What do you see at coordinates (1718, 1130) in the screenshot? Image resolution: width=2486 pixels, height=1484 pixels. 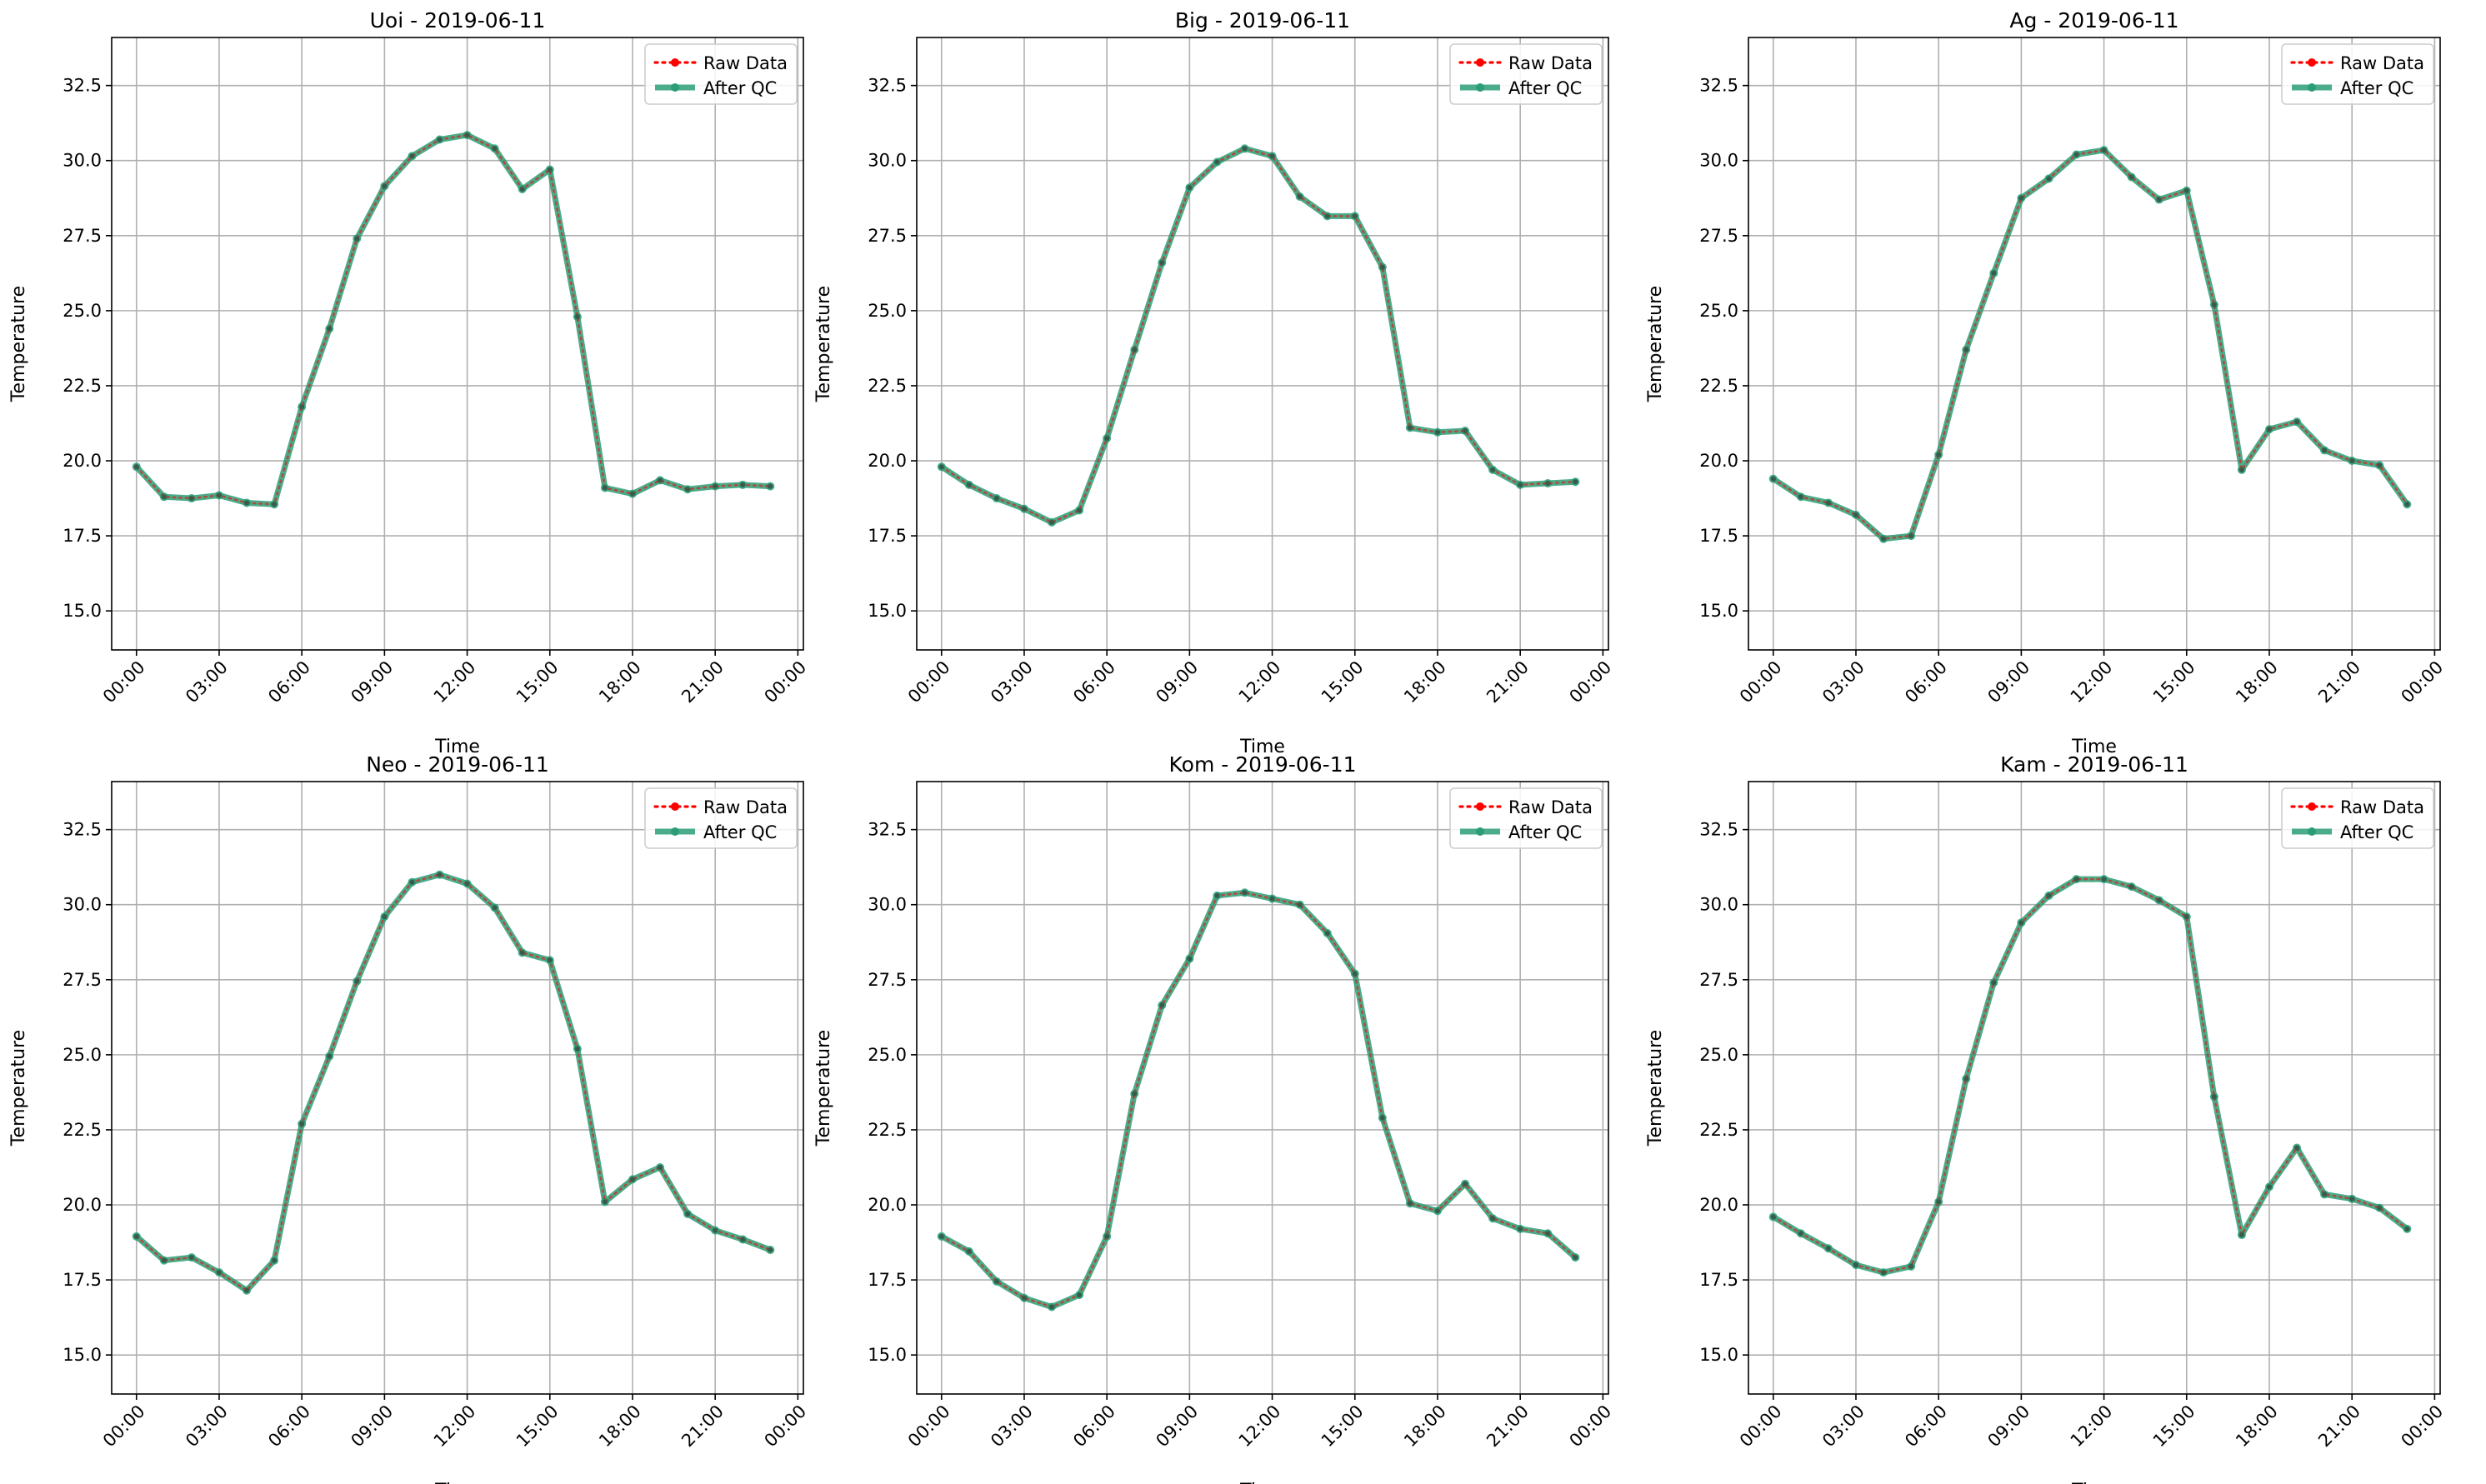 I see `y-tick-label: 22.5` at bounding box center [1718, 1130].